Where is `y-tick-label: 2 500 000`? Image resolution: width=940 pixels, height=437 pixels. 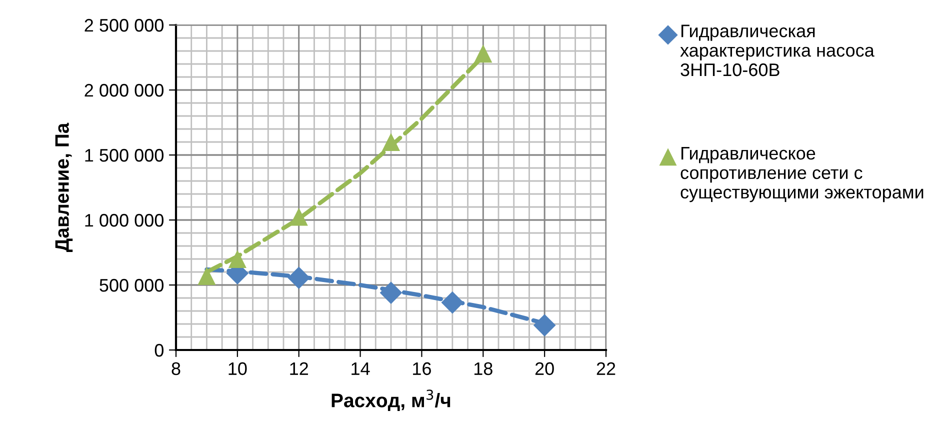
y-tick-label: 2 500 000 is located at coordinates (124, 25).